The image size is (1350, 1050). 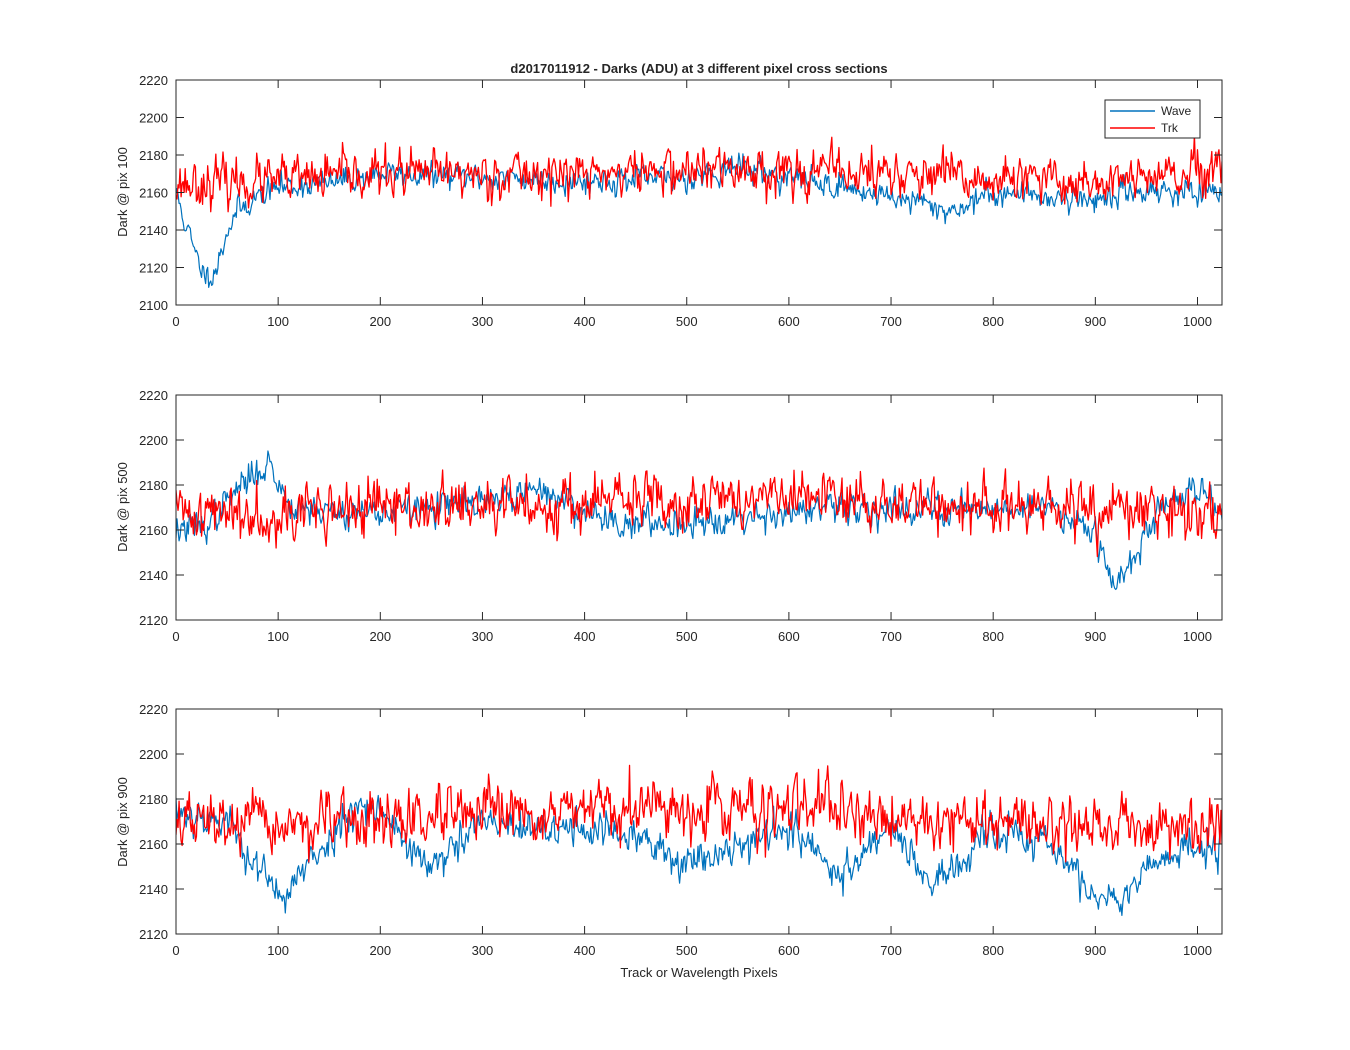 What do you see at coordinates (1170, 128) in the screenshot?
I see `legend-label-trk: Trk` at bounding box center [1170, 128].